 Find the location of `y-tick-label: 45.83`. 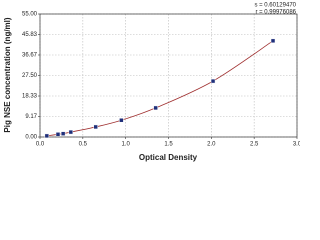

y-tick-label: 45.83 is located at coordinates (30, 35).